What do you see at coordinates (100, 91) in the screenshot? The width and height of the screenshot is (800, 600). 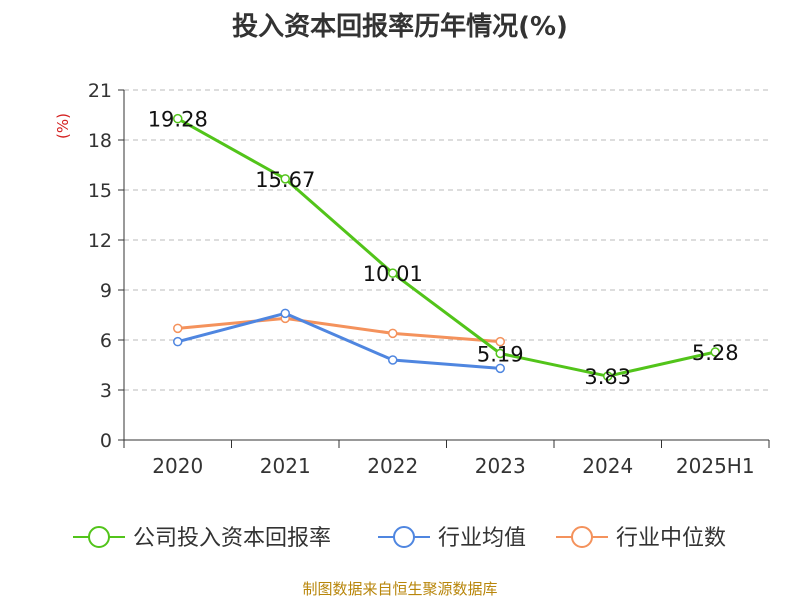 I see `y-tick-label: 21` at bounding box center [100, 91].